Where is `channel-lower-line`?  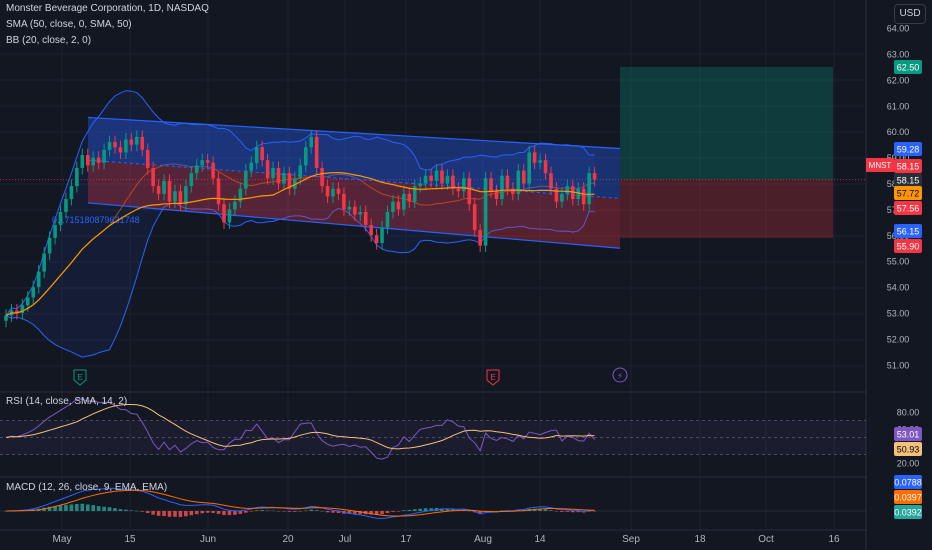
channel-lower-line is located at coordinates (354, 225).